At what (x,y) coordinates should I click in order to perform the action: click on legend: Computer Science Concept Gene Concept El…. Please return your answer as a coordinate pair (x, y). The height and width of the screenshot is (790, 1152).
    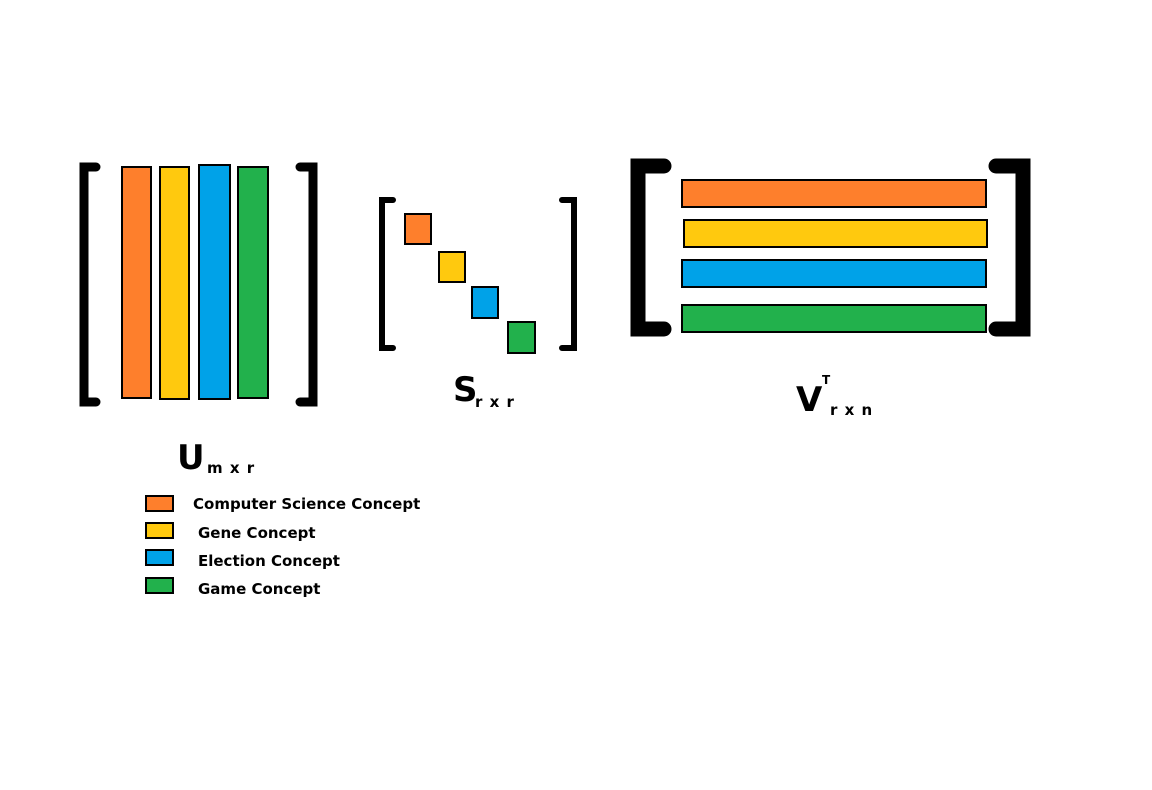
    Looking at the image, I should click on (282, 546).